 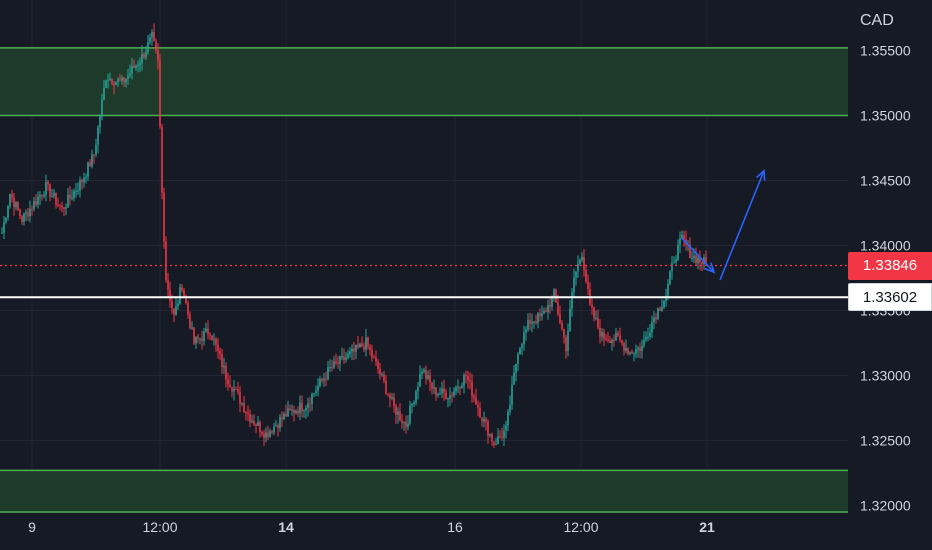 I want to click on x-axis: 9 12:00 14 16 12:00 21, so click(x=371, y=527).